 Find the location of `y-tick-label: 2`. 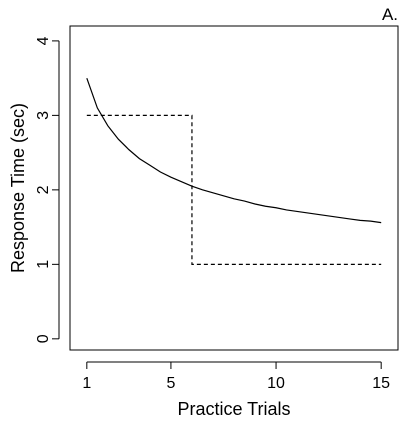

y-tick-label: 2 is located at coordinates (43, 189).